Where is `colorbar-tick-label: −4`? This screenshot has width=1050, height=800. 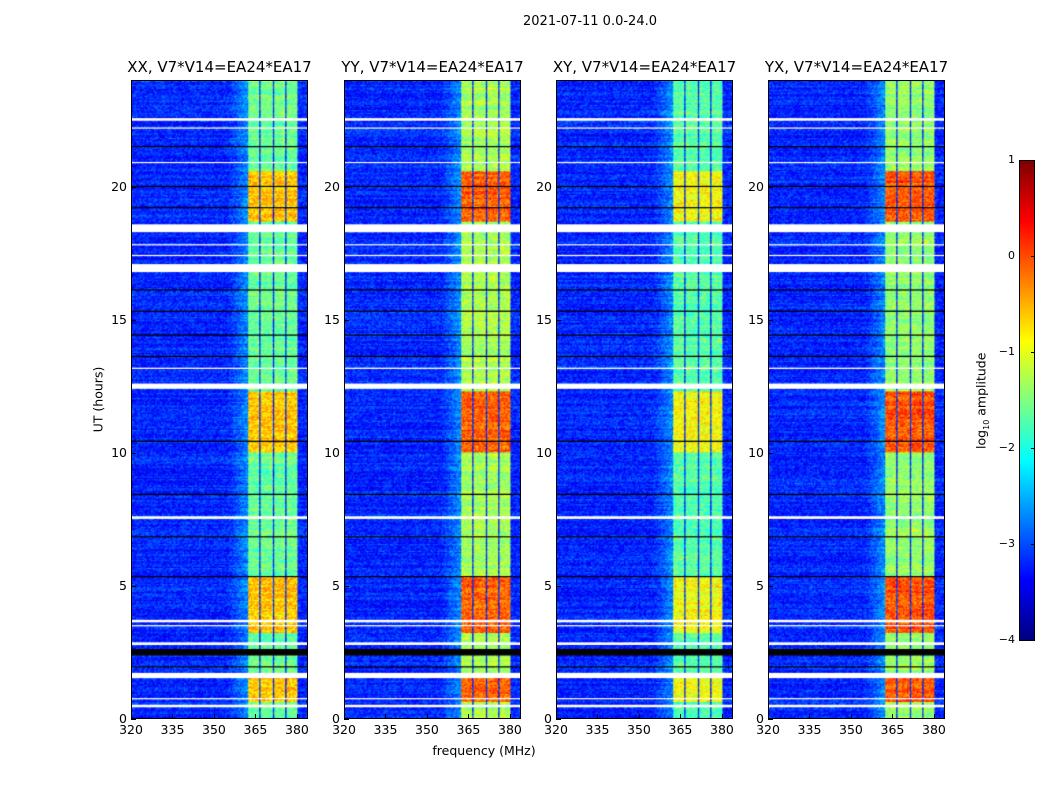
colorbar-tick-label: −4 is located at coordinates (1006, 639).